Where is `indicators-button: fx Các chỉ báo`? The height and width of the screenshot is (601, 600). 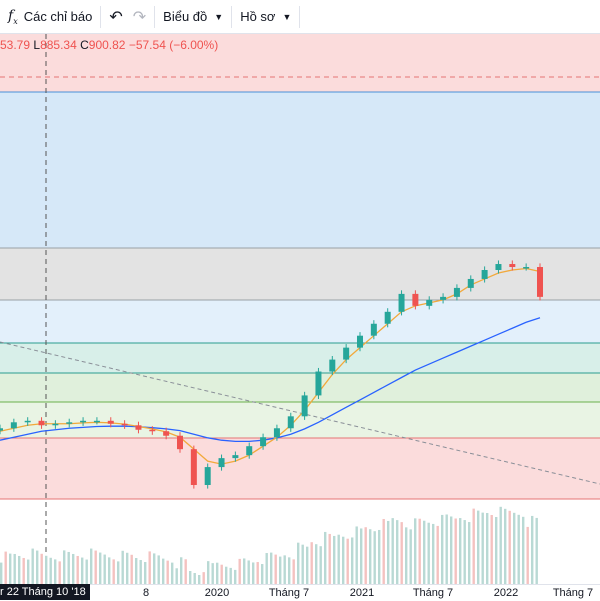
indicators-button: fx Các chỉ báo is located at coordinates (50, 17).